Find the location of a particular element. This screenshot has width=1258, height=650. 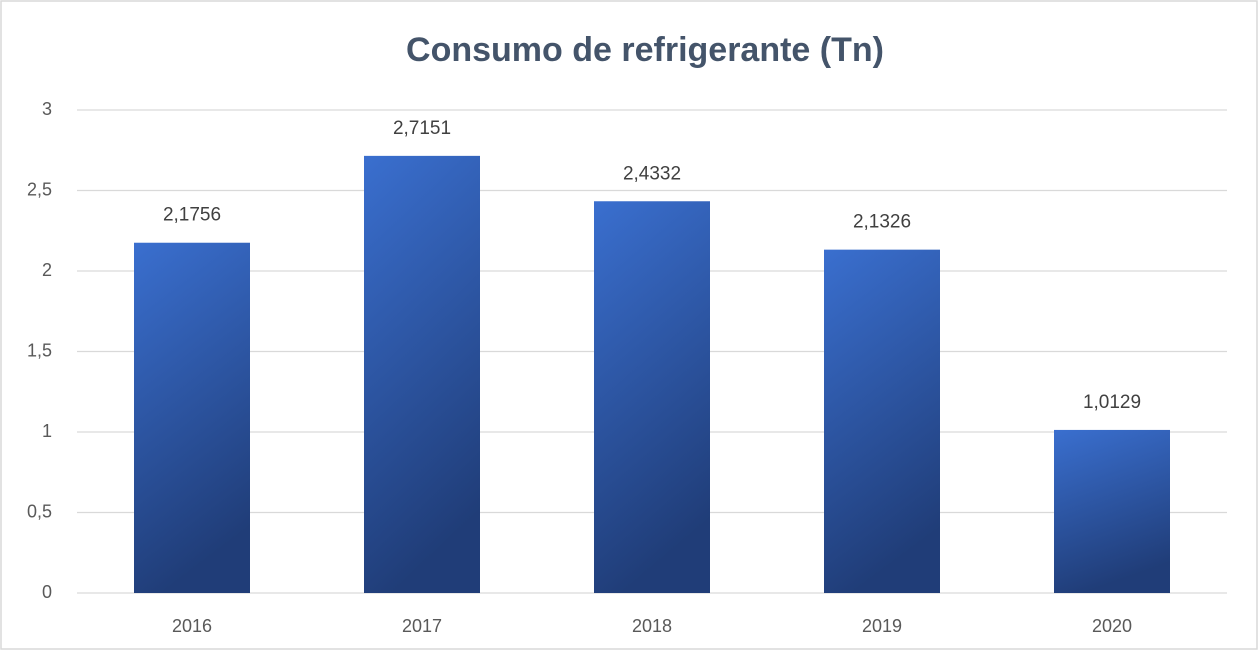

x-tick-label: 2017 is located at coordinates (422, 626).